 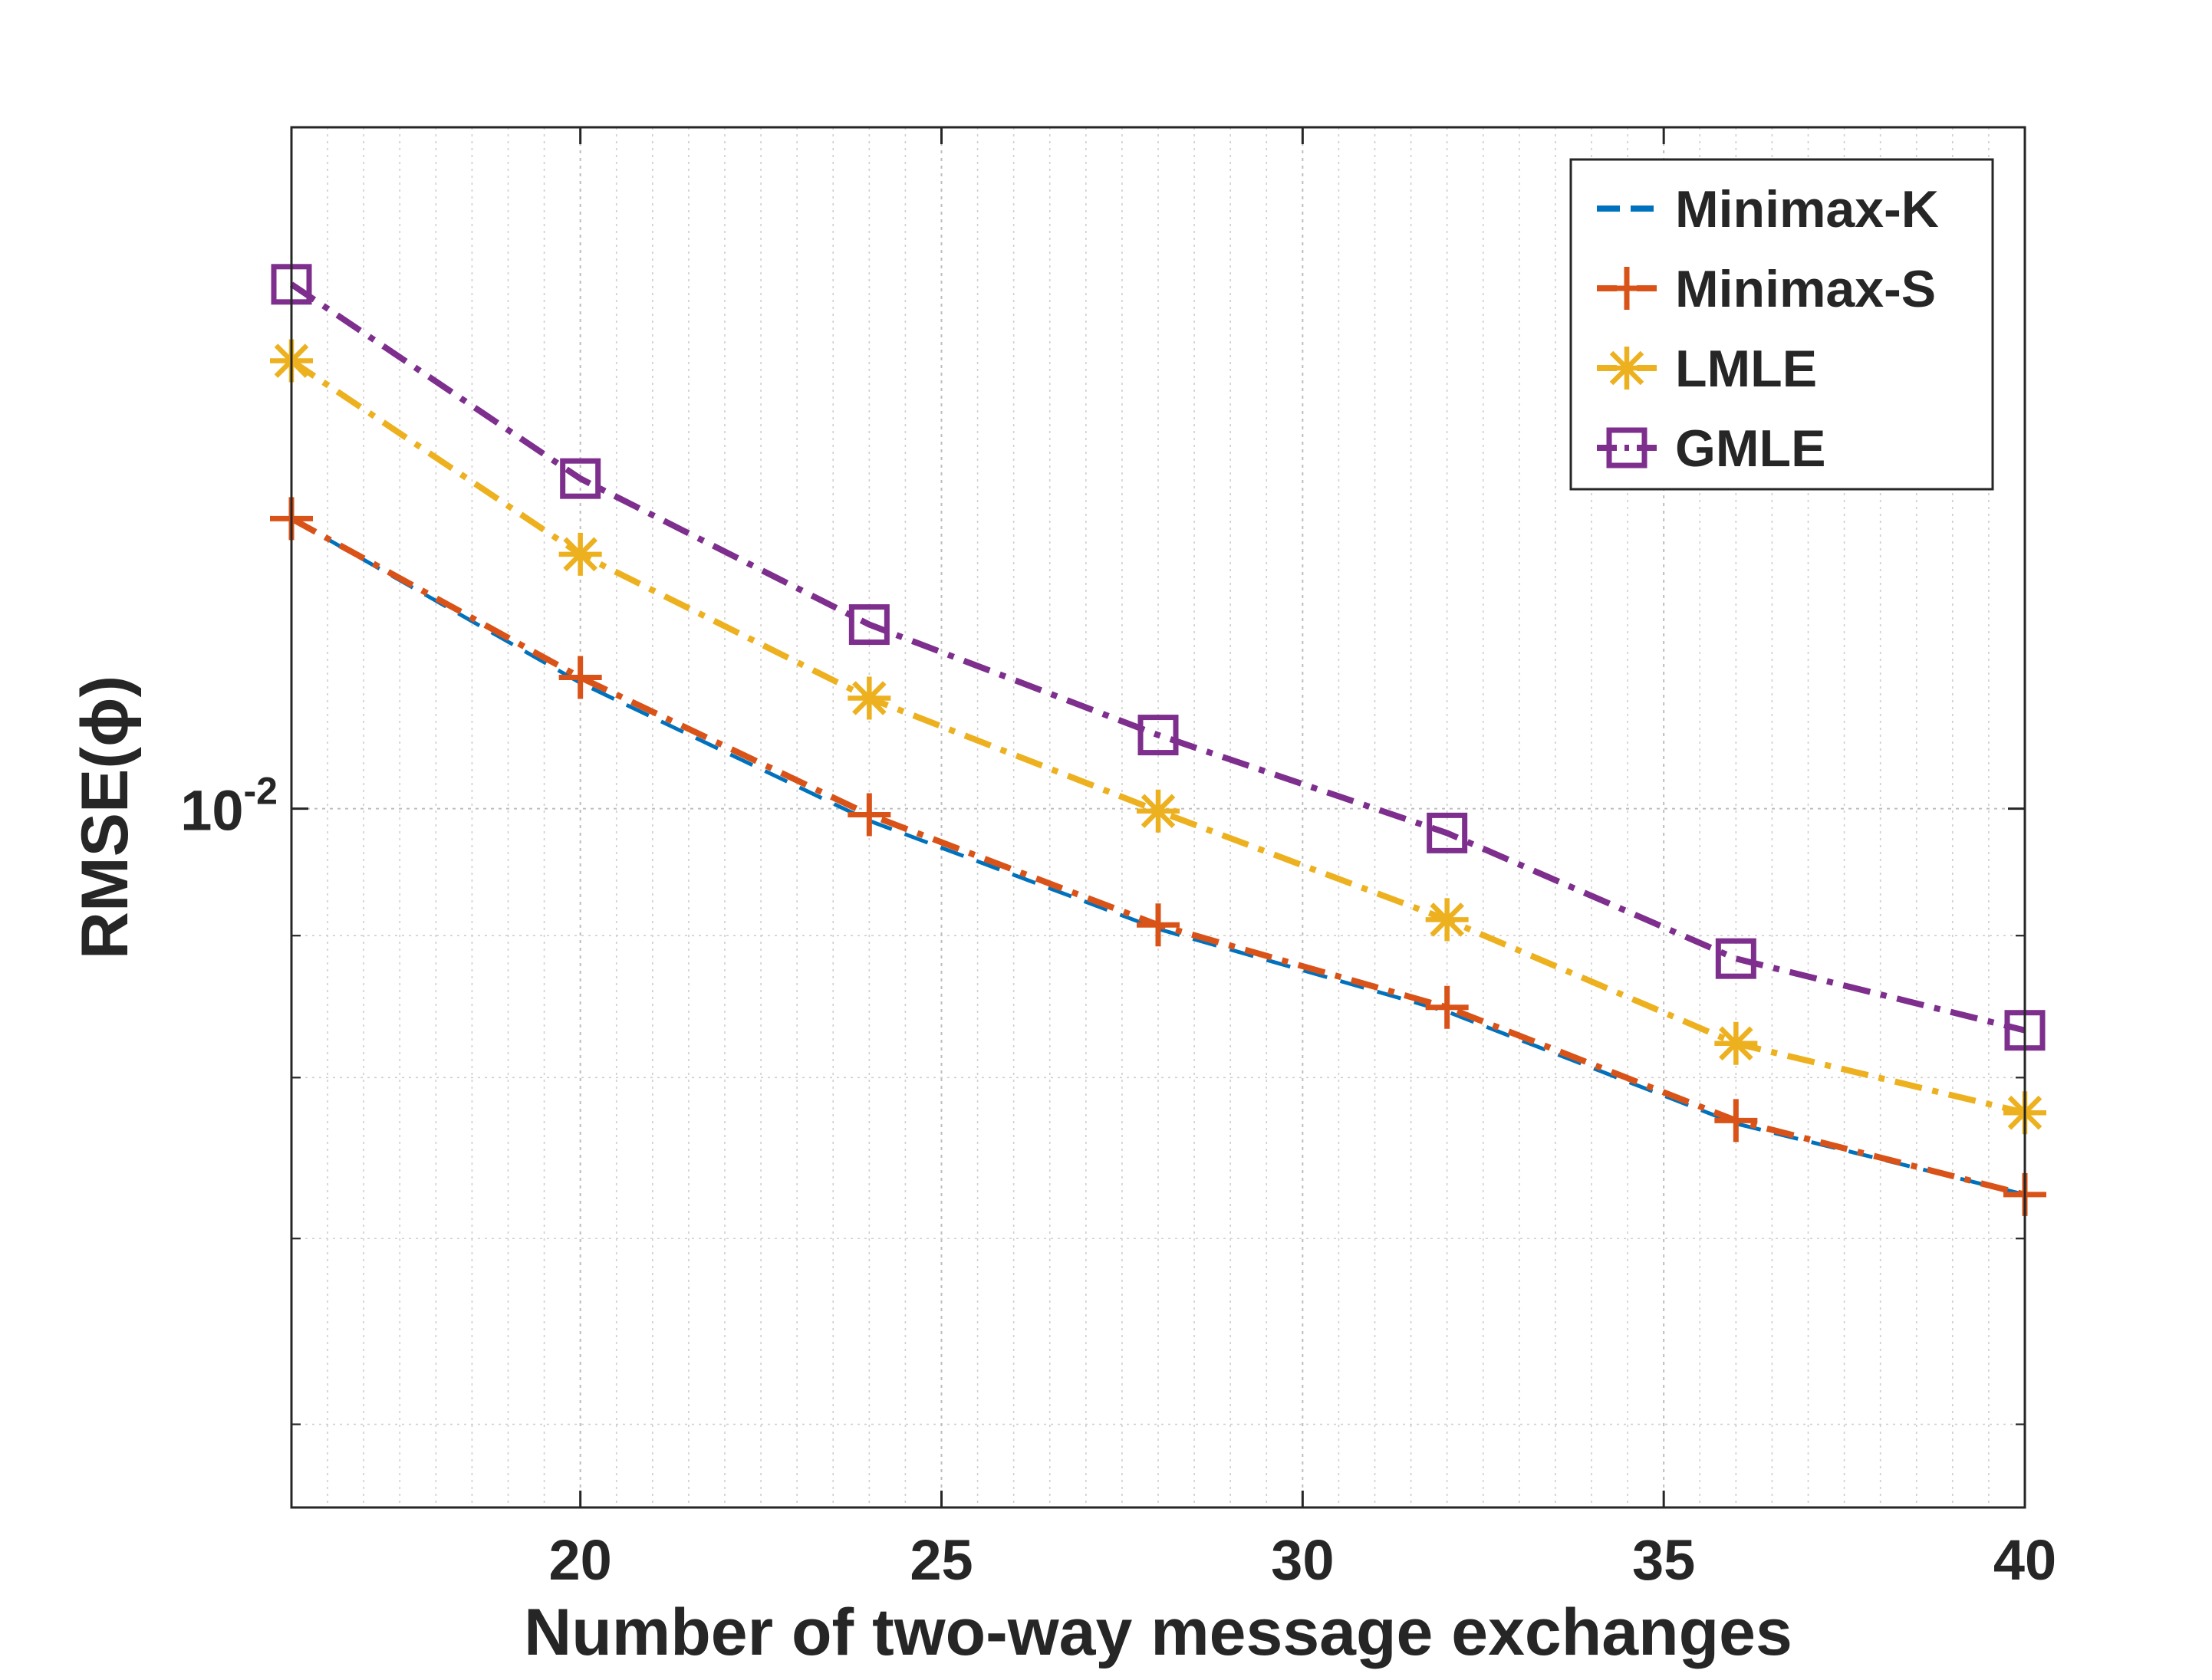 I want to click on x-tick-labels: 20 25 30 35 40, so click(x=1303, y=1560).